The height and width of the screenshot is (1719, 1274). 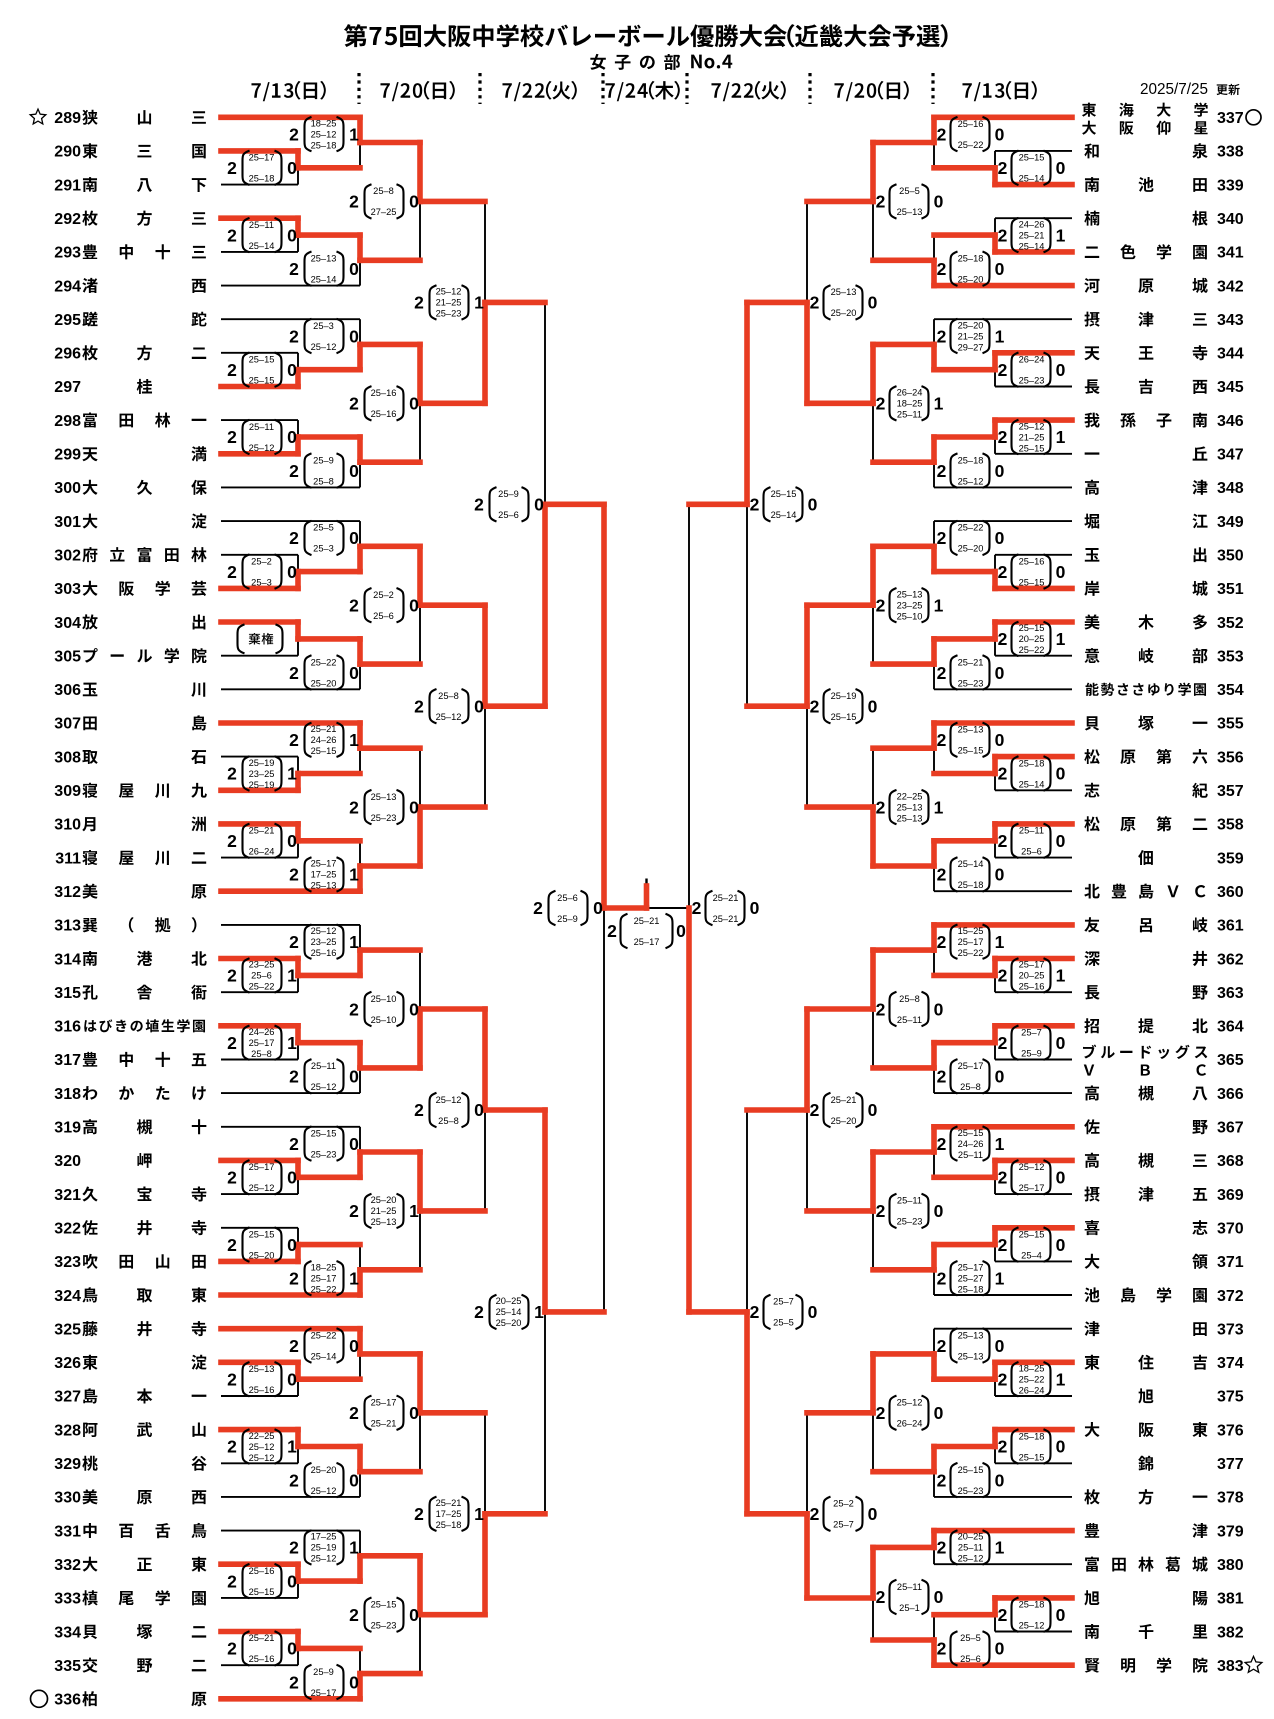 What do you see at coordinates (910, 818) in the screenshot?
I see `svg-text: 25–13` at bounding box center [910, 818].